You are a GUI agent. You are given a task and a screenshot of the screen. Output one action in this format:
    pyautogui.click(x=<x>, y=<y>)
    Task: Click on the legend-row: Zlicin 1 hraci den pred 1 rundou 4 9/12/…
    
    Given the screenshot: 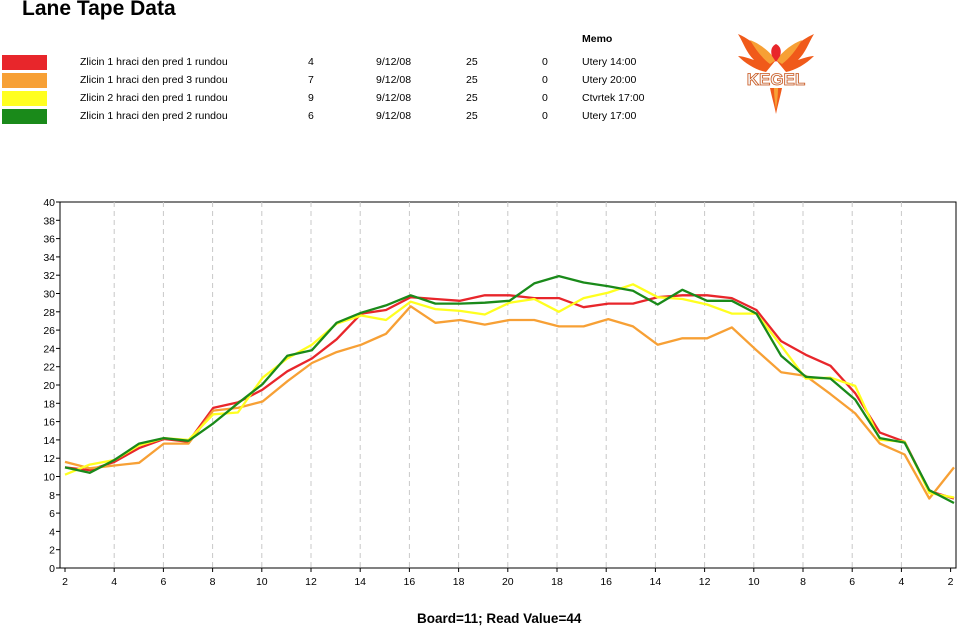 What is the action you would take?
    pyautogui.click(x=350, y=62)
    